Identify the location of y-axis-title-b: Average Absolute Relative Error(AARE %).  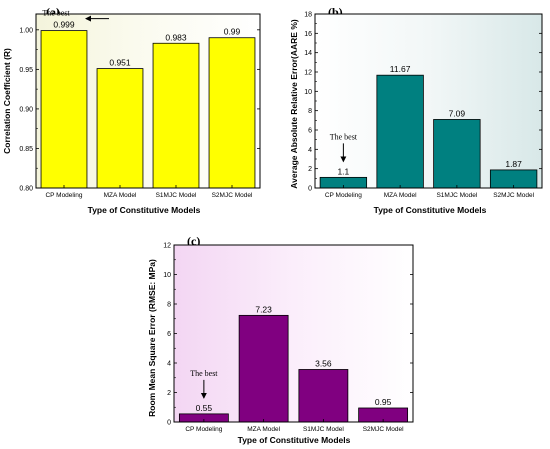
(294, 104).